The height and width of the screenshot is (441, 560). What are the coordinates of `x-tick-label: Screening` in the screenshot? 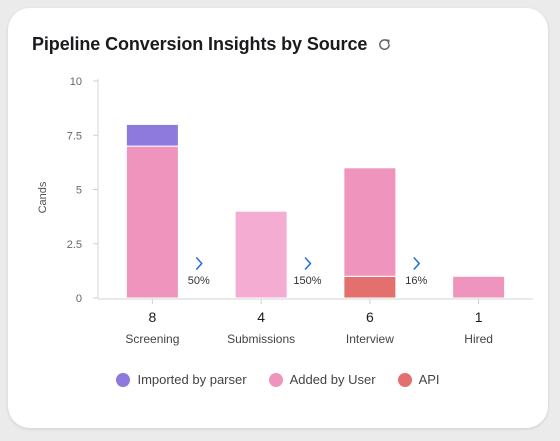 It's located at (152, 339).